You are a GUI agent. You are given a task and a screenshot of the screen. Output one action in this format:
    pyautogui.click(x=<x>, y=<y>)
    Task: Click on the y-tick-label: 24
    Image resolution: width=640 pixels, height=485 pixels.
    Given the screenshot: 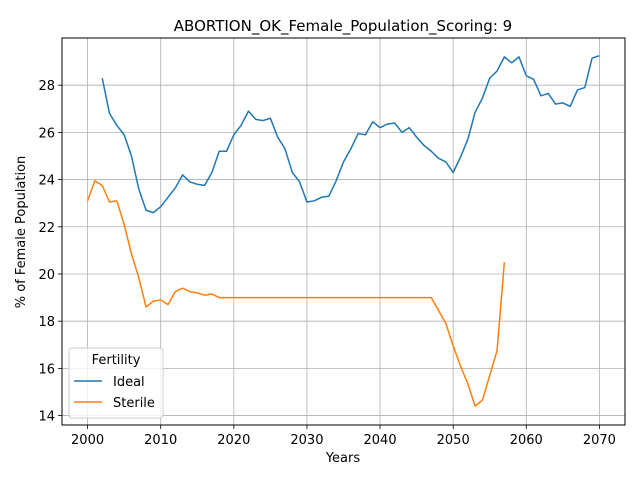 What is the action you would take?
    pyautogui.click(x=46, y=181)
    